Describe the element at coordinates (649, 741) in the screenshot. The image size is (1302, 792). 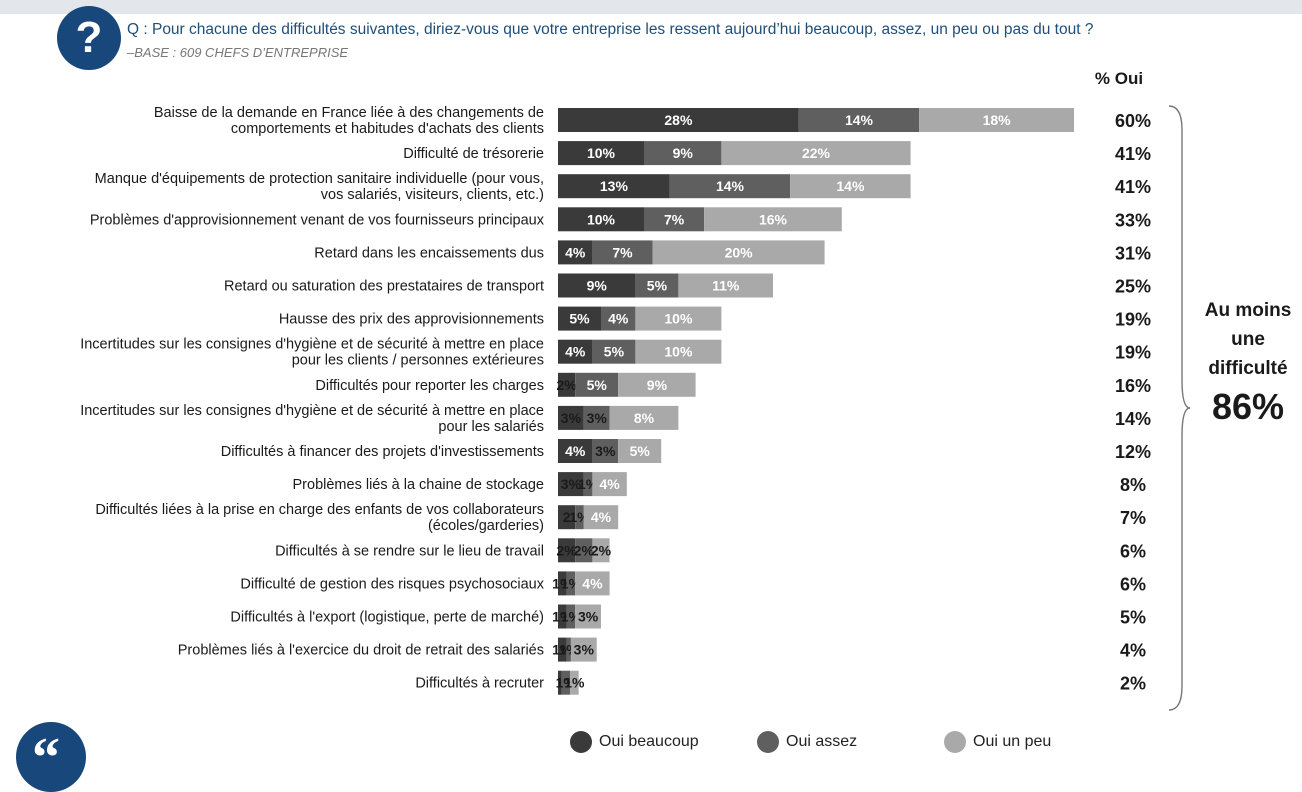
I see `legend-label-beaucoup: Oui beaucoup` at that location.